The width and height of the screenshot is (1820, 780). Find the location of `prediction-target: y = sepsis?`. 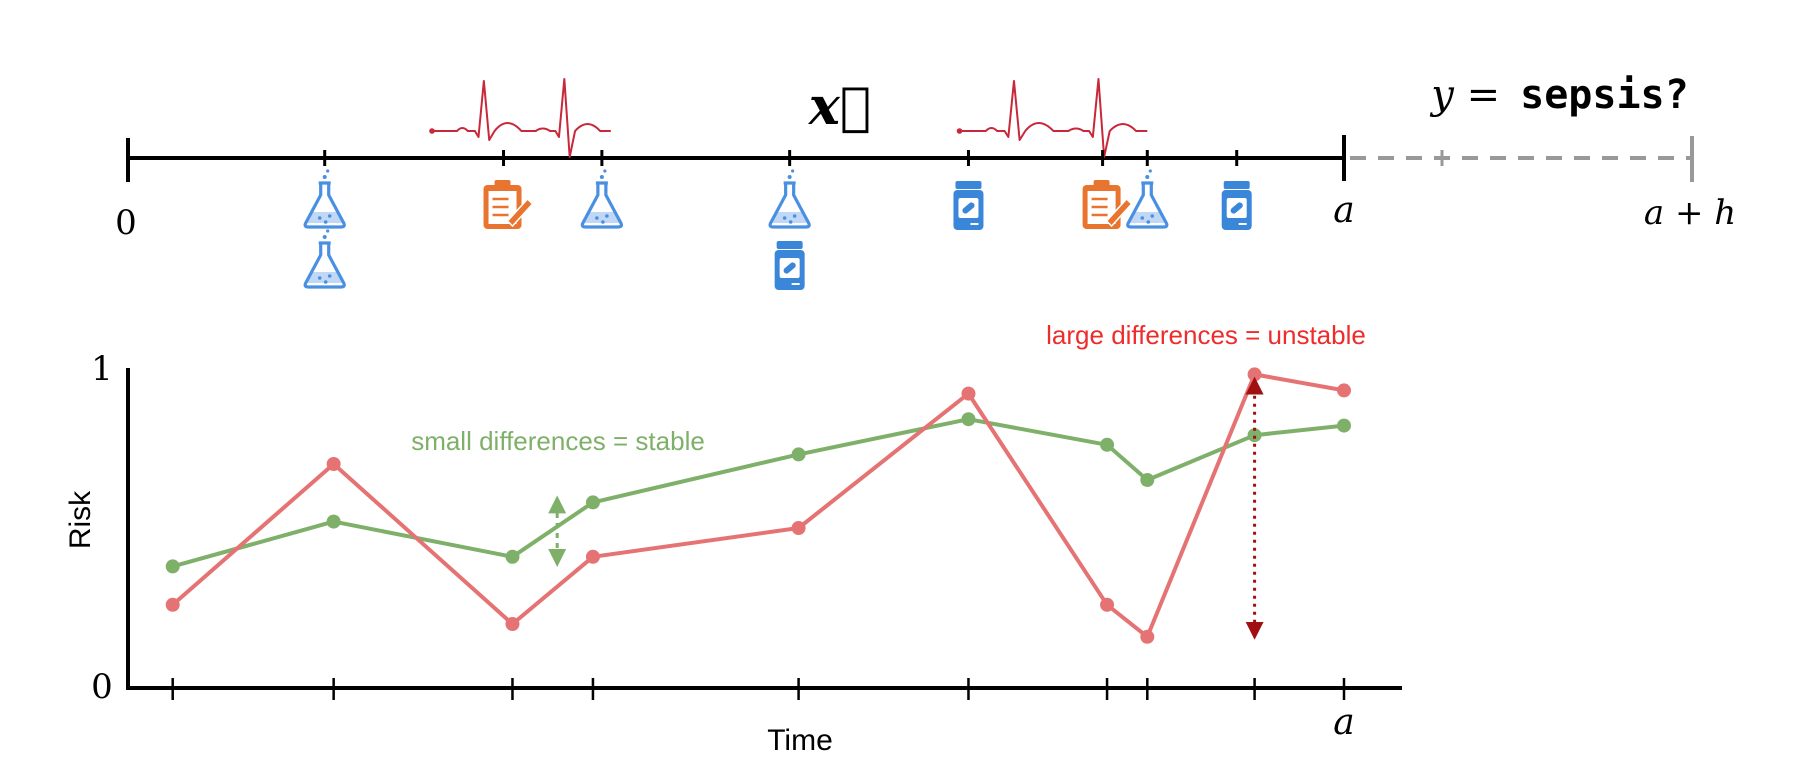

prediction-target: y = sepsis? is located at coordinates (1558, 95).